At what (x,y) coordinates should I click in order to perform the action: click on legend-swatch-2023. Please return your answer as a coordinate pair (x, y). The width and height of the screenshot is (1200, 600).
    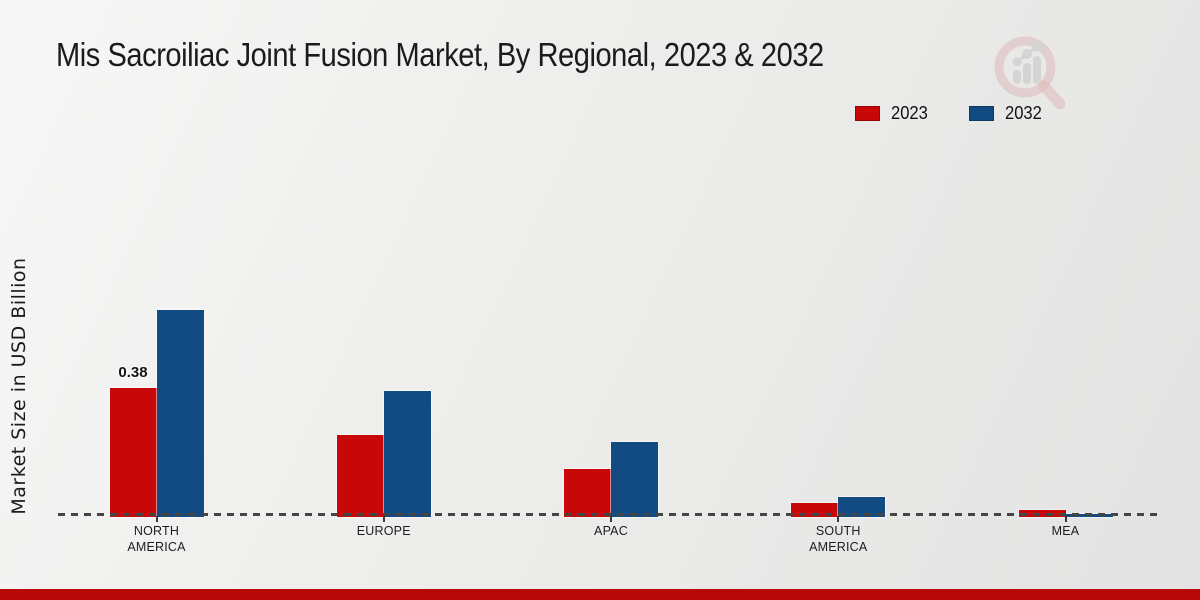
    Looking at the image, I should click on (867, 113).